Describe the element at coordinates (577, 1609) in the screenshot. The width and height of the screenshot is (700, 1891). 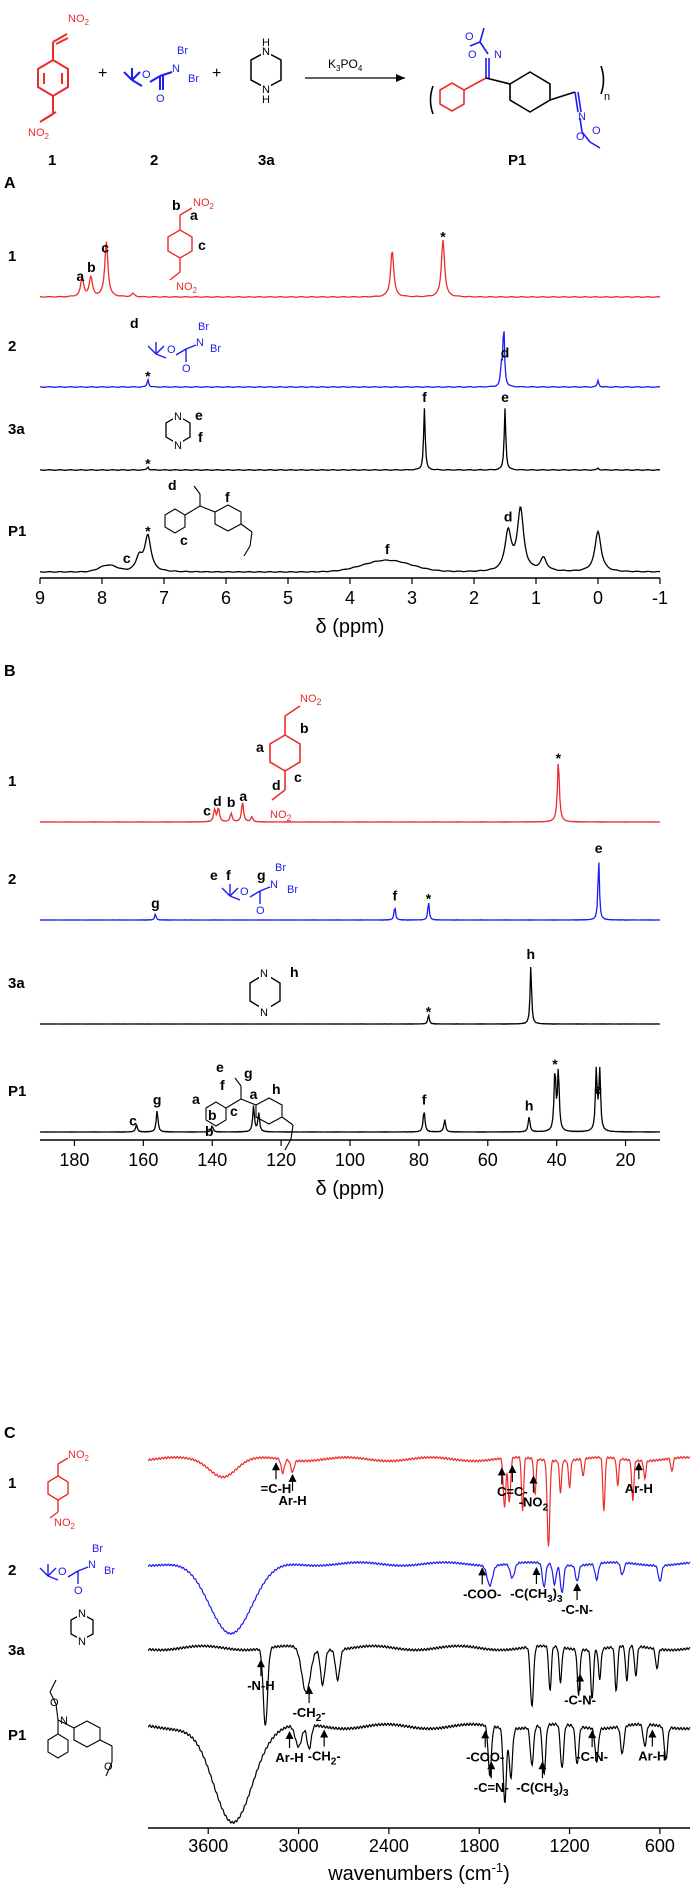
I see `annotation-label: -C-N-` at that location.